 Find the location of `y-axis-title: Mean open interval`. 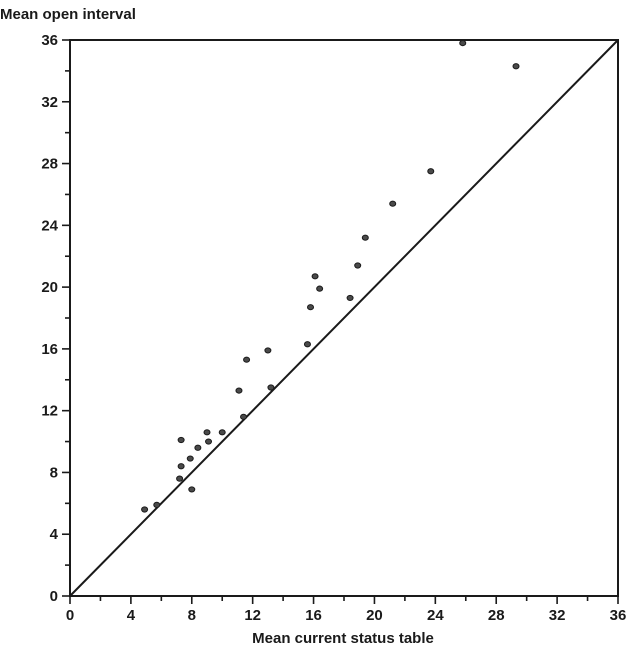

y-axis-title: Mean open interval is located at coordinates (68, 14).